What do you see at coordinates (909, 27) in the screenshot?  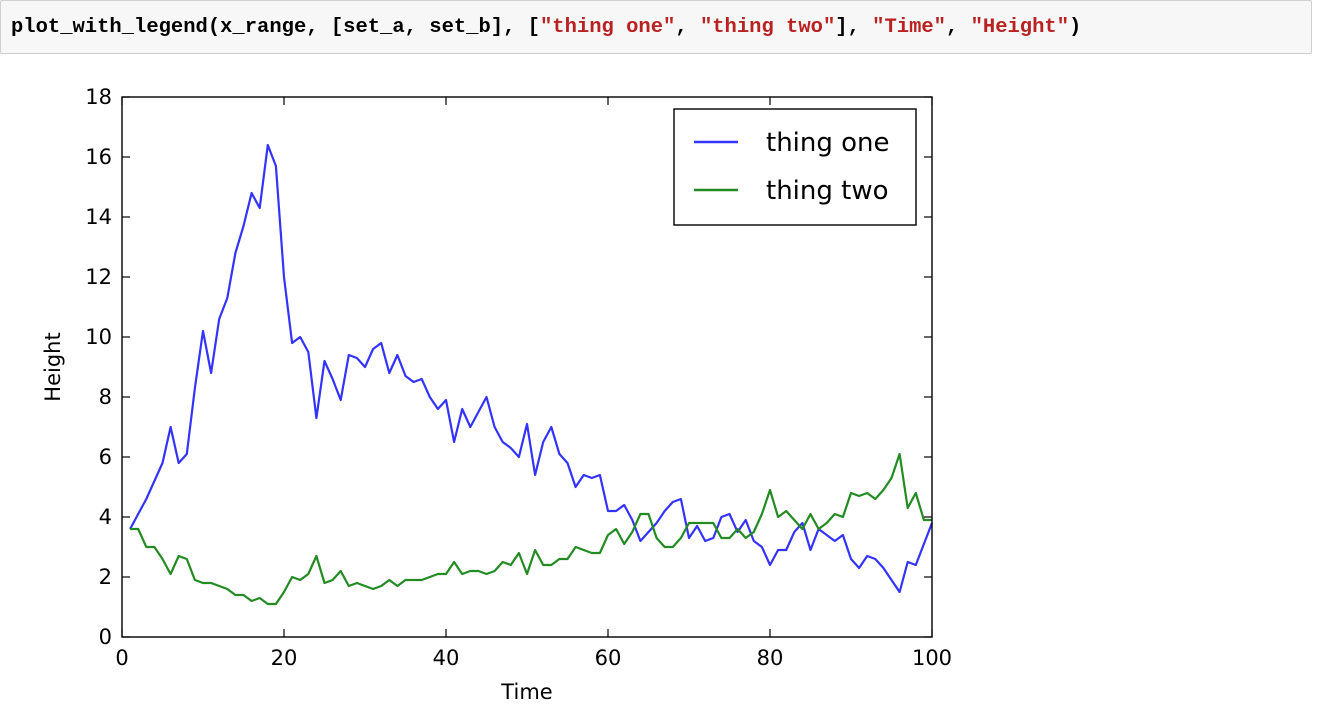 I see `code-string-token: "Time"` at bounding box center [909, 27].